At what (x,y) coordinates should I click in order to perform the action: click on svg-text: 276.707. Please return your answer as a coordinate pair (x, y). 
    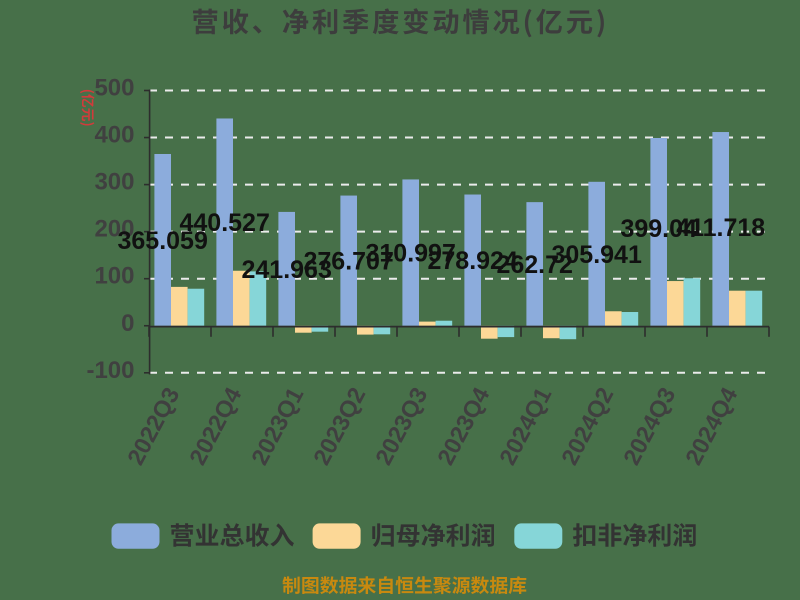
    Looking at the image, I should click on (349, 262).